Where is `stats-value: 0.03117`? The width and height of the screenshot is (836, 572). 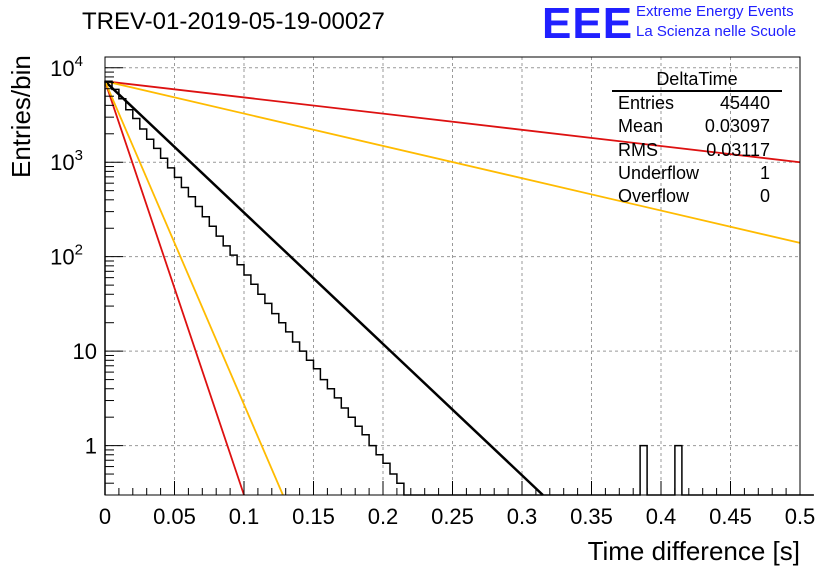
stats-value: 0.03117 is located at coordinates (738, 149).